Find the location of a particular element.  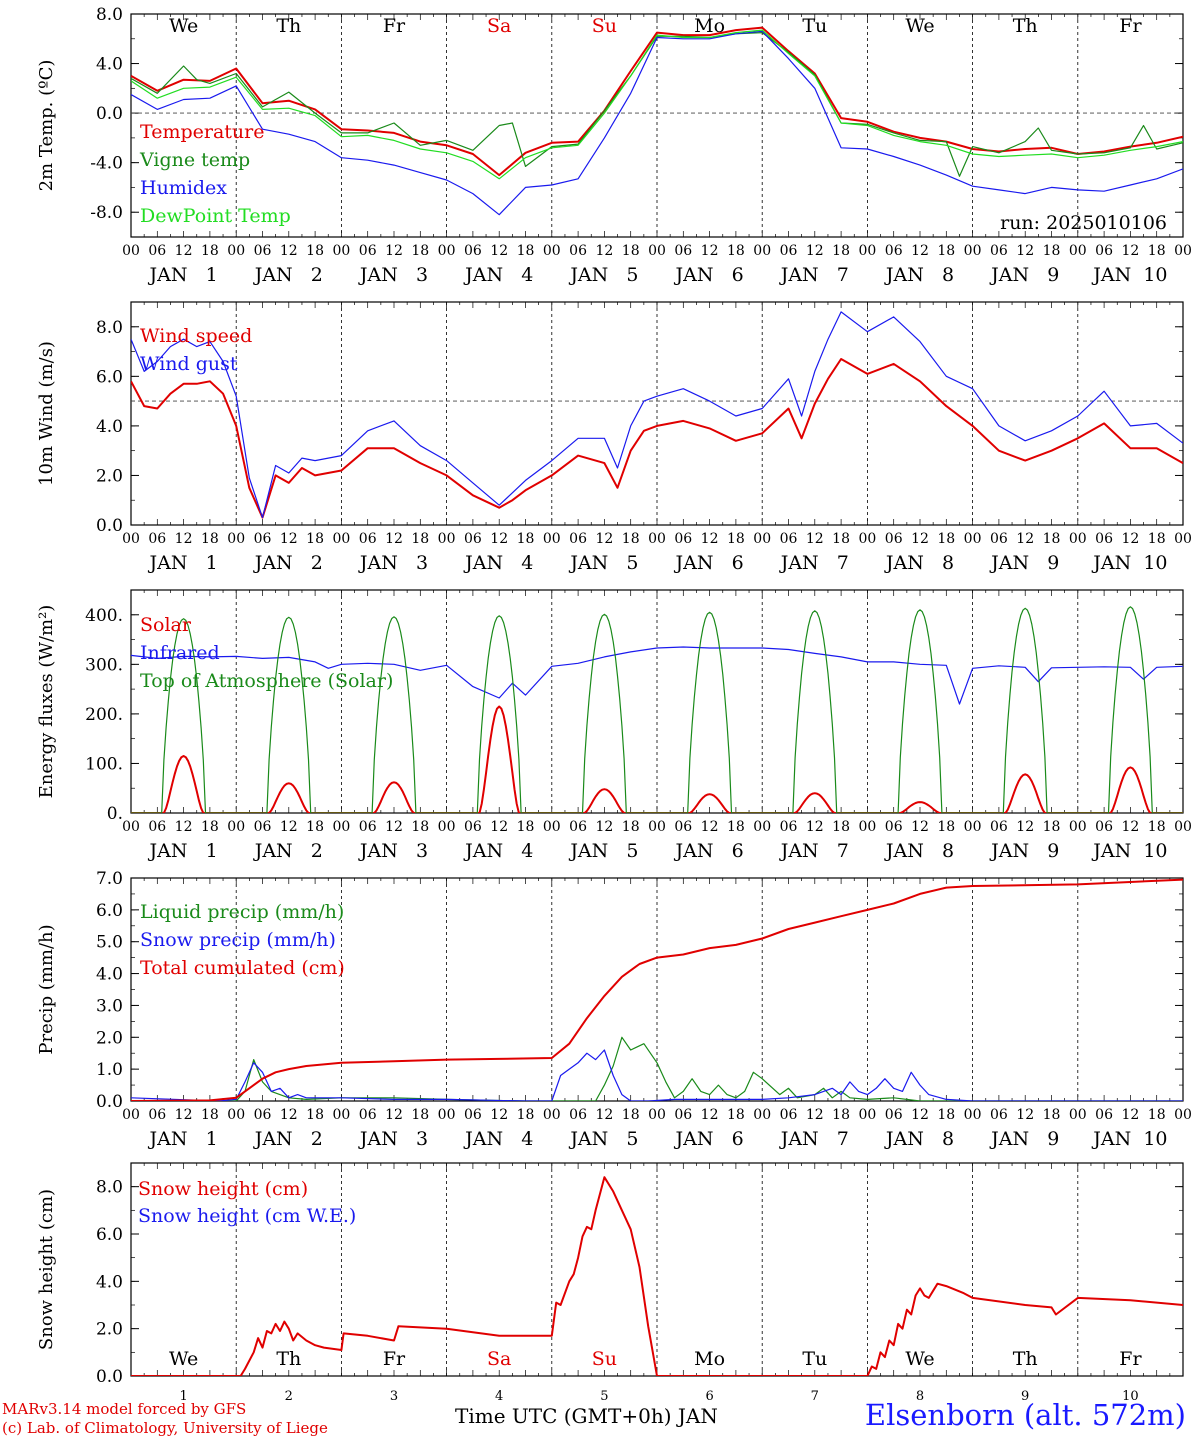

legend-entry: Wind speed is located at coordinates (196, 336).